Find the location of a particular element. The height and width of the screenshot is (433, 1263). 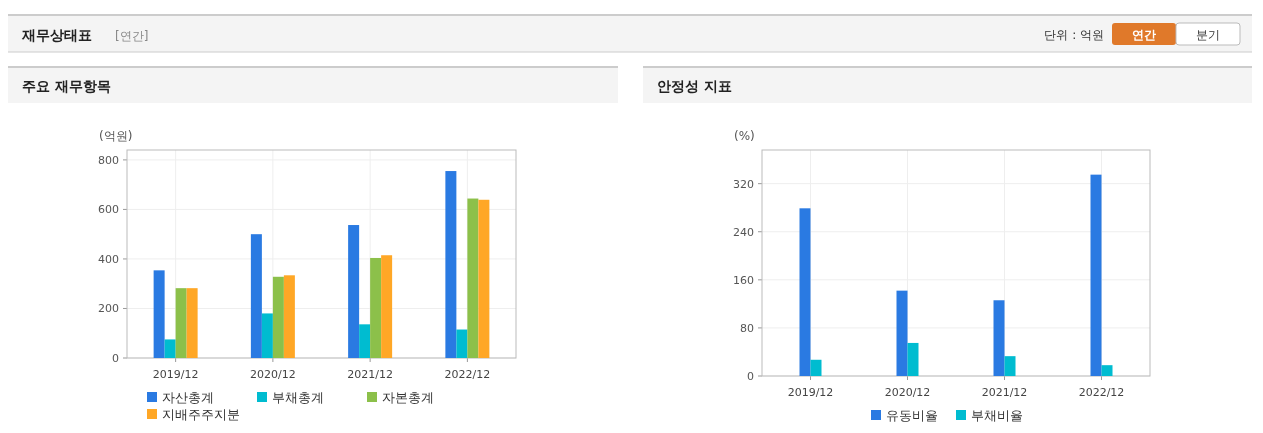

legend-label: 유동비율 is located at coordinates (912, 415).